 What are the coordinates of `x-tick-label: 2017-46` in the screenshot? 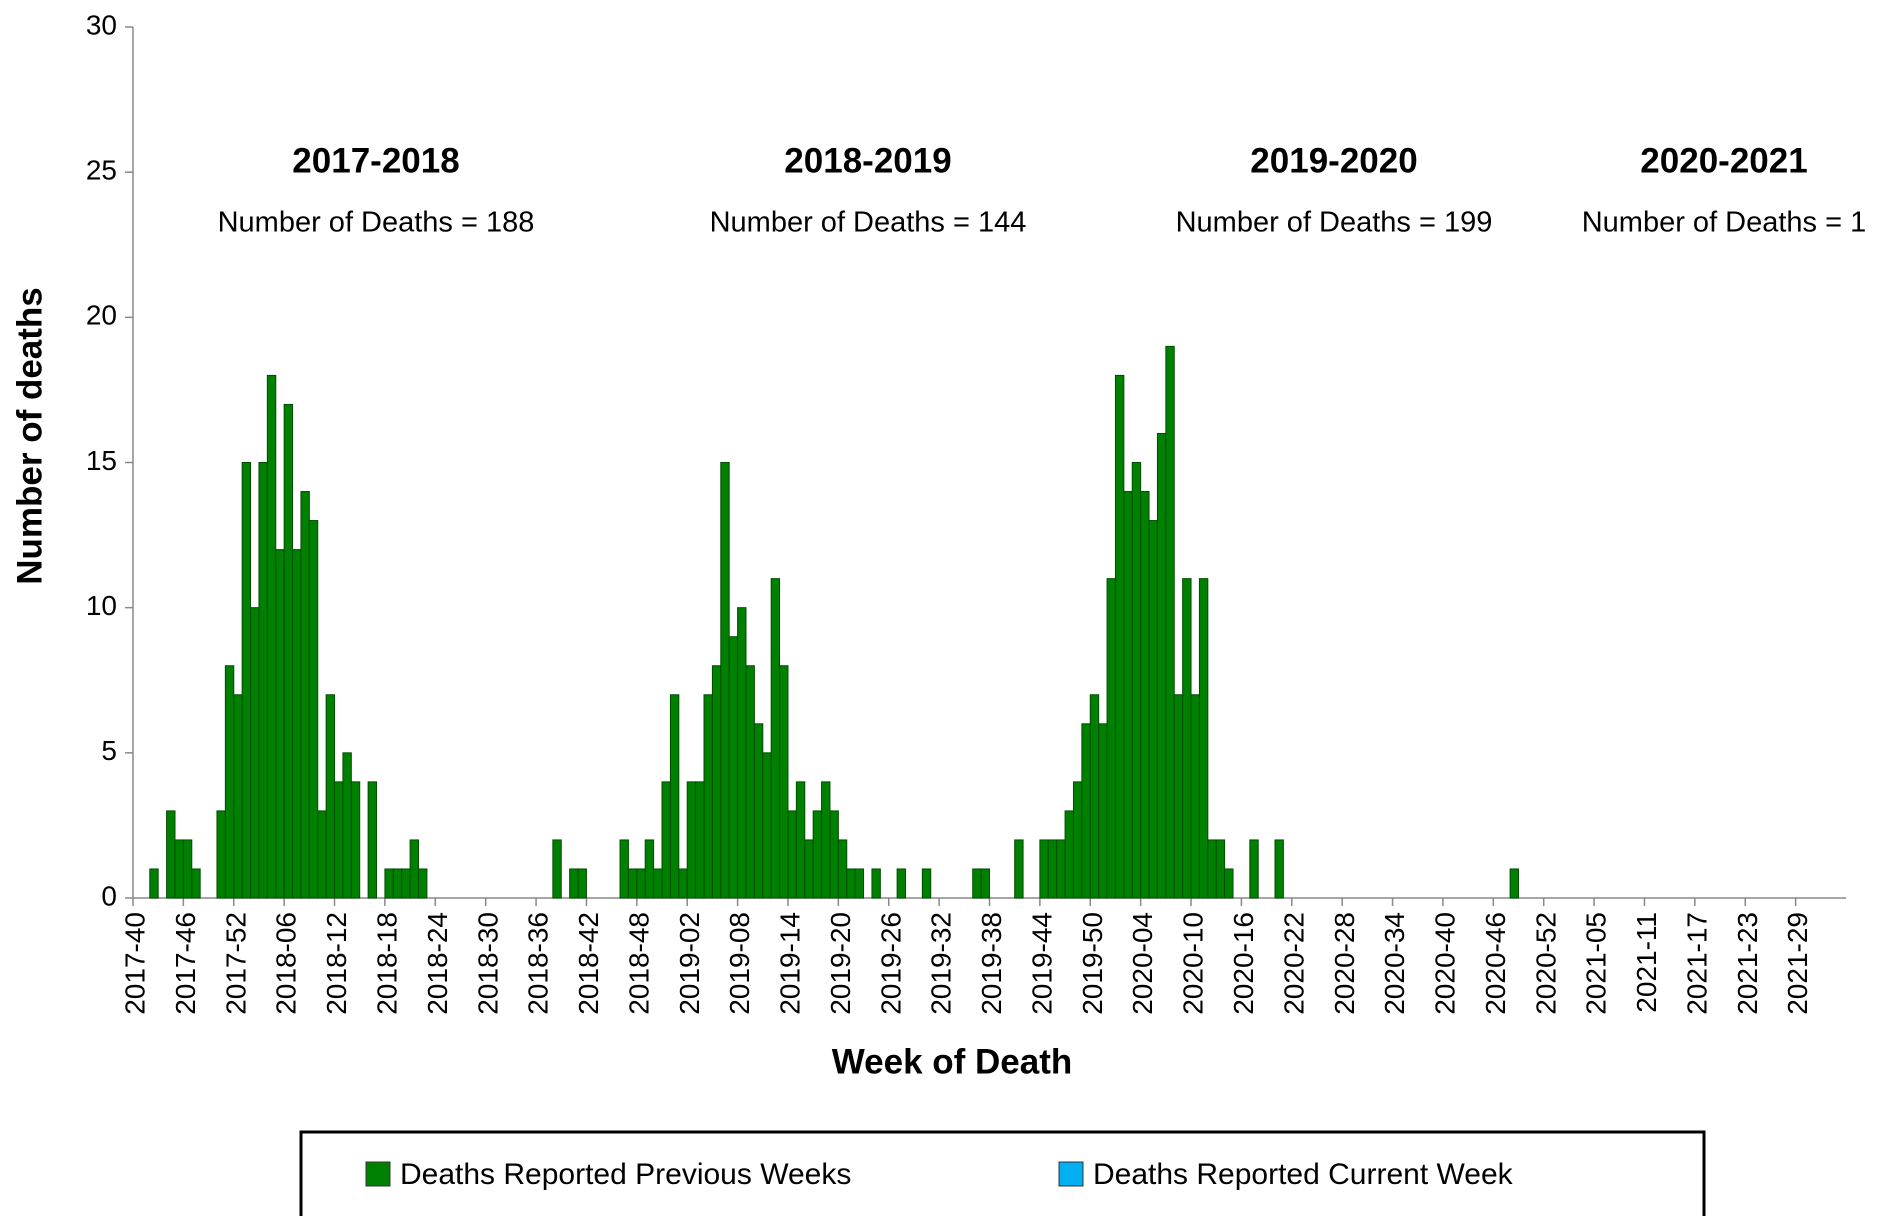 It's located at (185, 963).